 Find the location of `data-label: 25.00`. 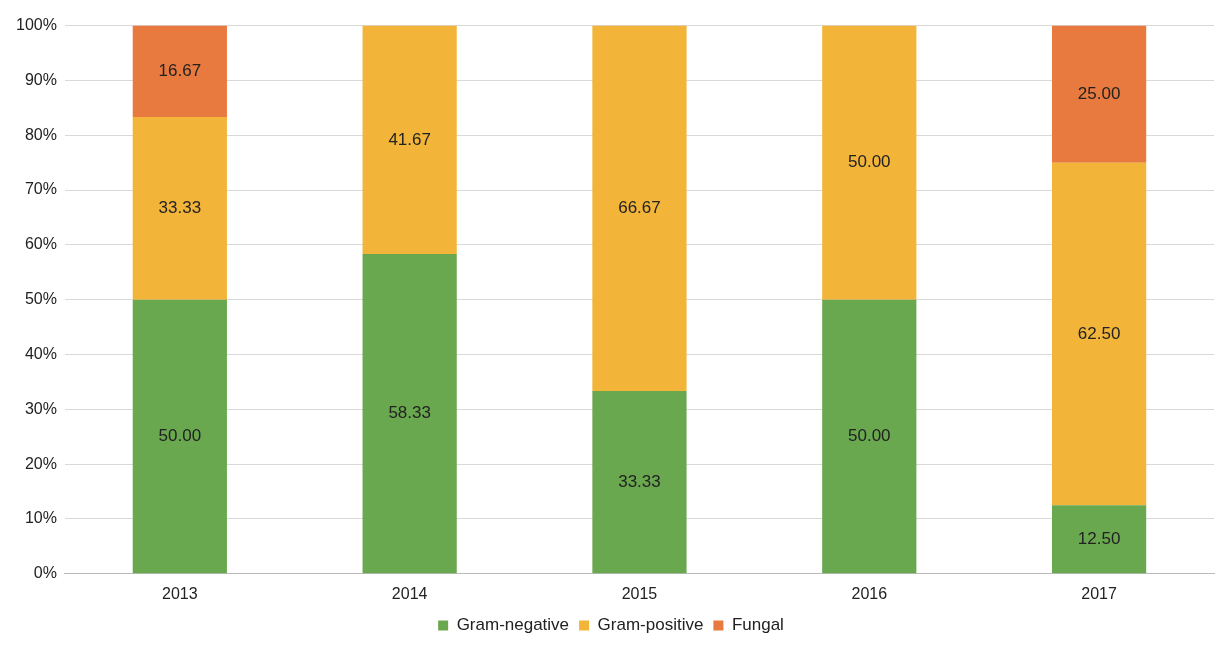

data-label: 25.00 is located at coordinates (1099, 93).